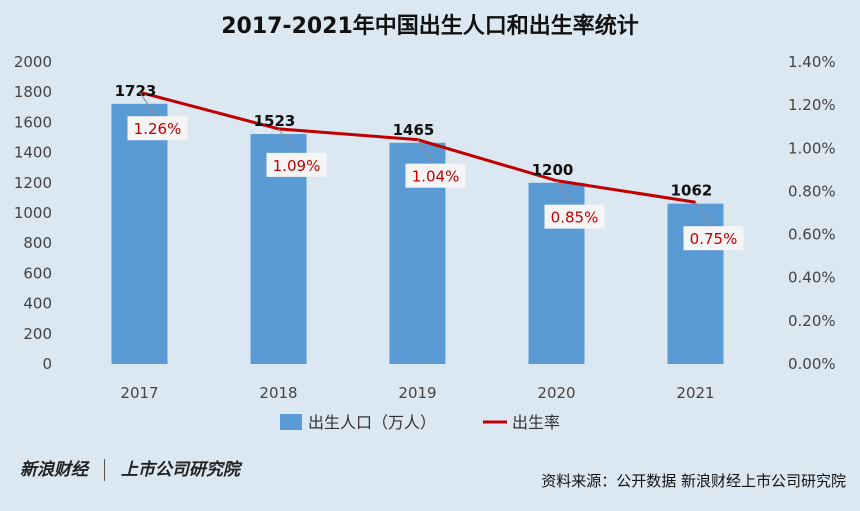  What do you see at coordinates (136, 91) in the screenshot?
I see `bar-value-label: 1723` at bounding box center [136, 91].